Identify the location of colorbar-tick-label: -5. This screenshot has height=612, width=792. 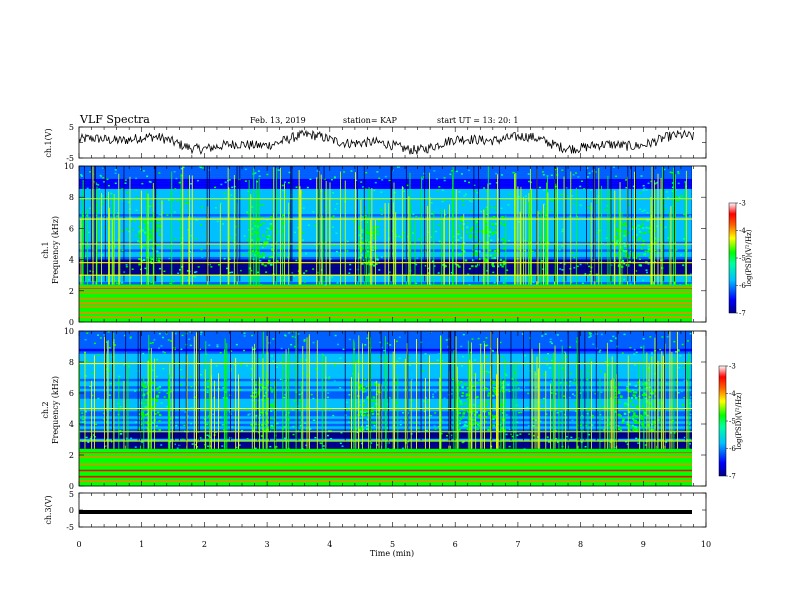
(732, 422).